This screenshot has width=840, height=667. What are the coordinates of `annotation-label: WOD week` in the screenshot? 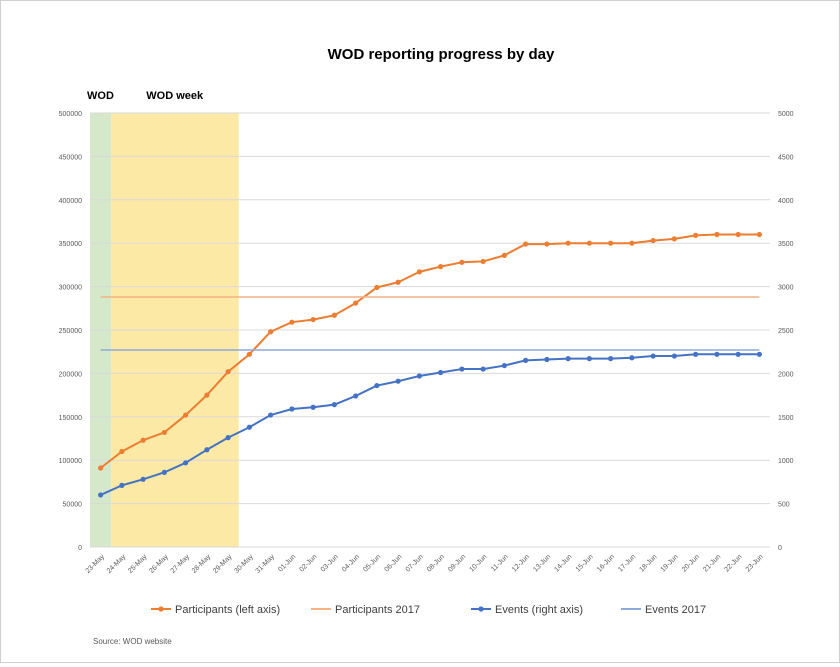 It's located at (175, 96).